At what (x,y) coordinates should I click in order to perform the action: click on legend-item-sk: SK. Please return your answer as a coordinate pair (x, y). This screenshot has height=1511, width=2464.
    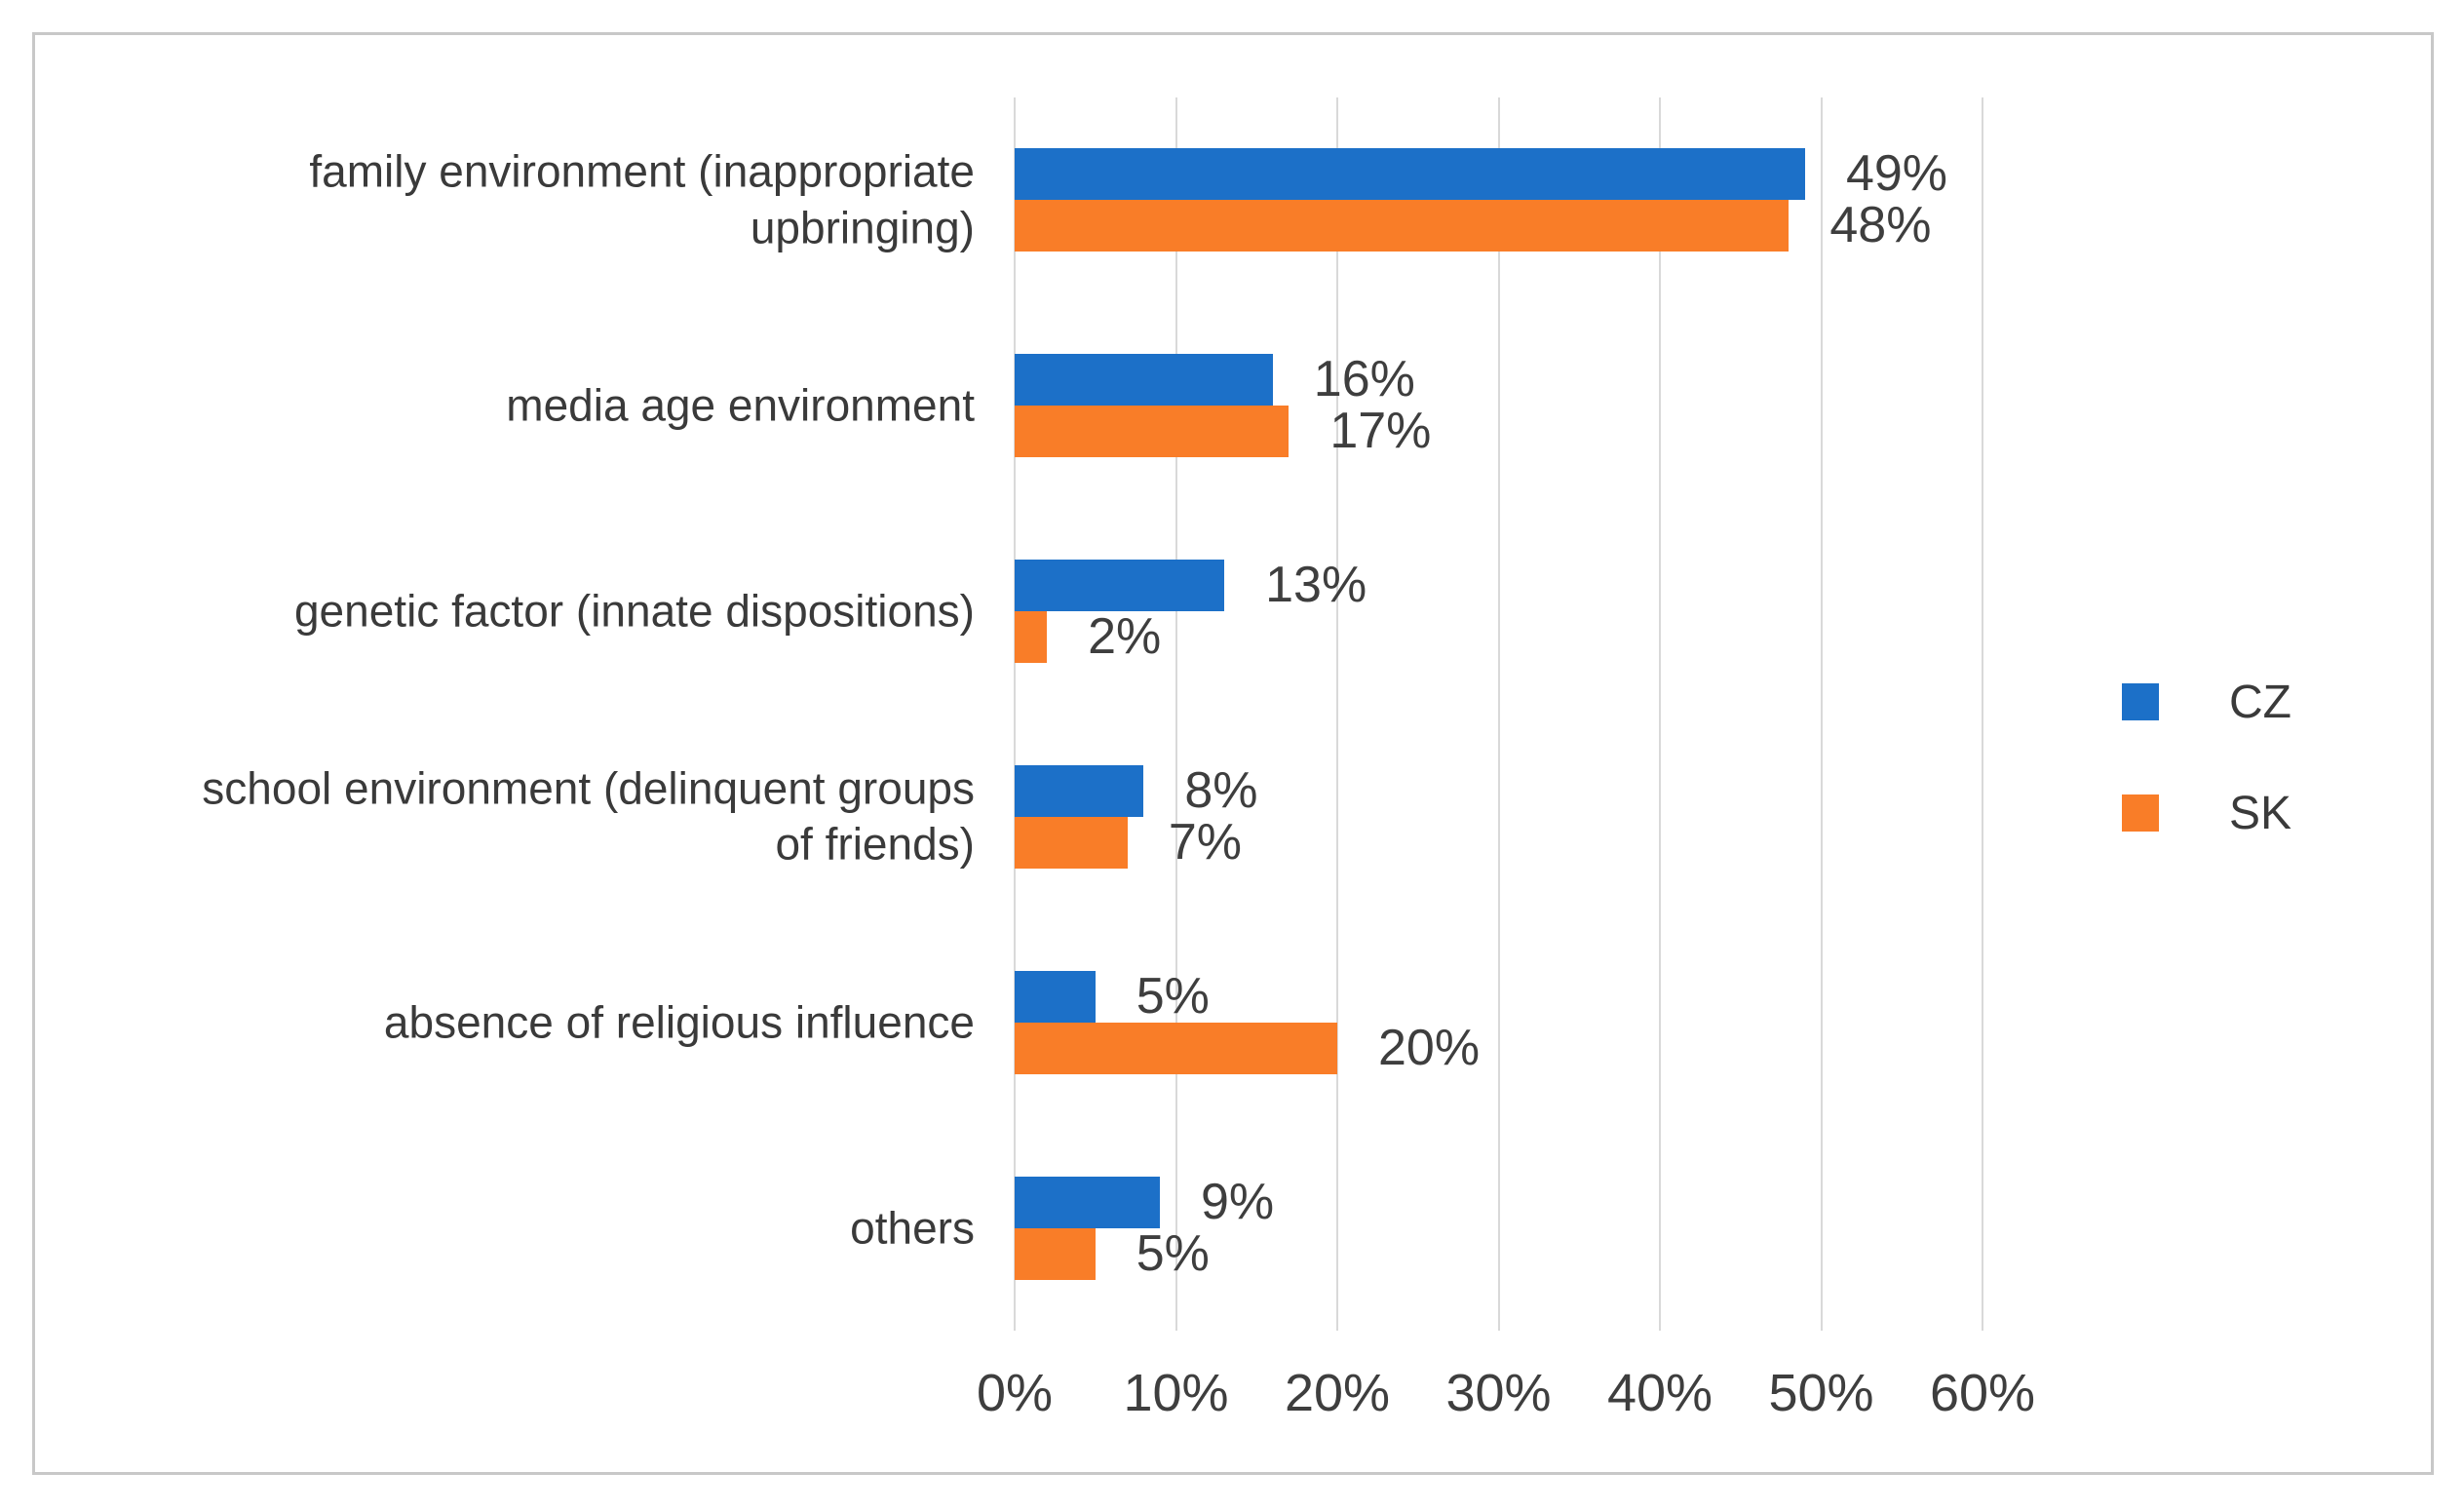
    Looking at the image, I should click on (2206, 813).